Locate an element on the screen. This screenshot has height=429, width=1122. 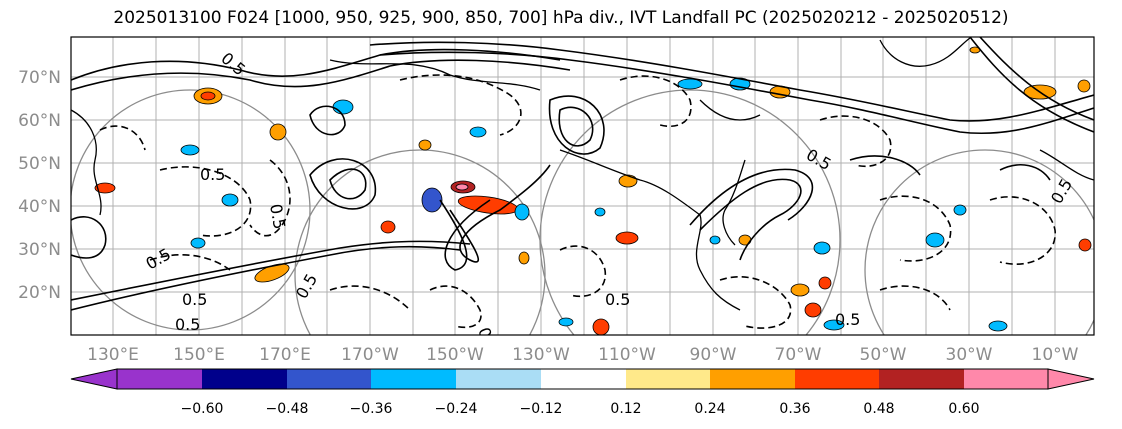
lon-label: 110°W is located at coordinates (627, 355).